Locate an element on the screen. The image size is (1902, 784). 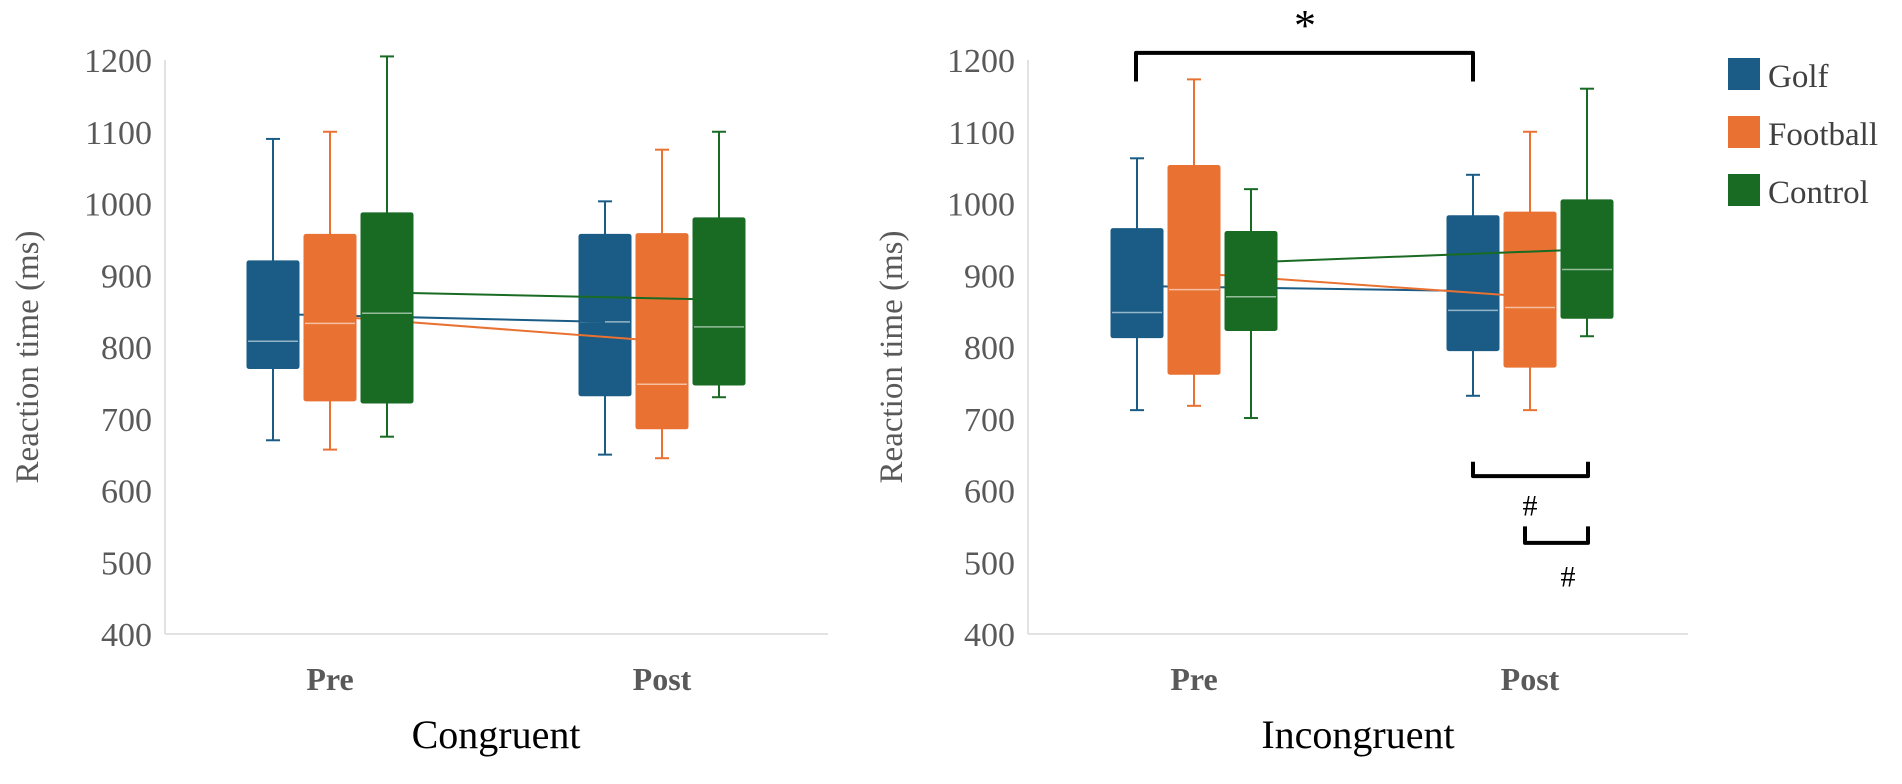
x-axis-title: Incongruent is located at coordinates (1357, 734).